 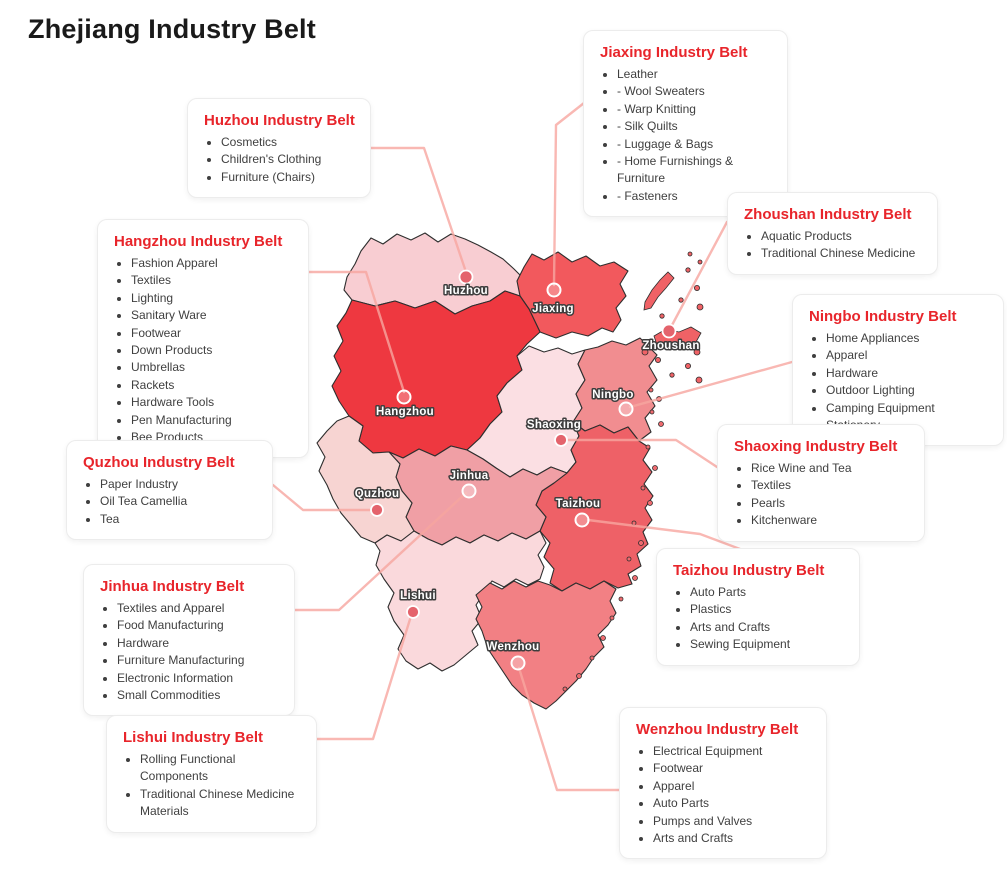 I want to click on industry-item: Traditional Chinese Medicine Materials, so click(x=222, y=803).